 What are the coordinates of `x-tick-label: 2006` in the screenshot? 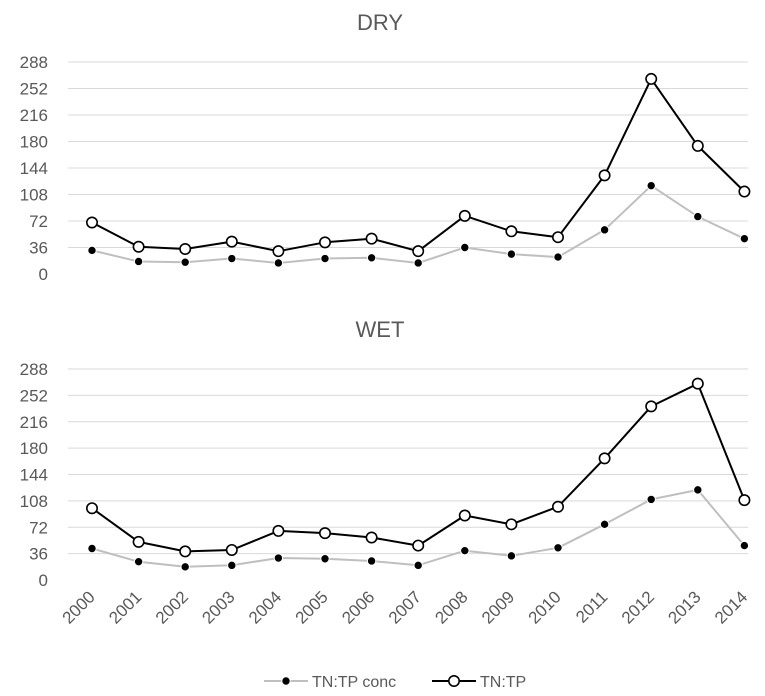 It's located at (358, 607).